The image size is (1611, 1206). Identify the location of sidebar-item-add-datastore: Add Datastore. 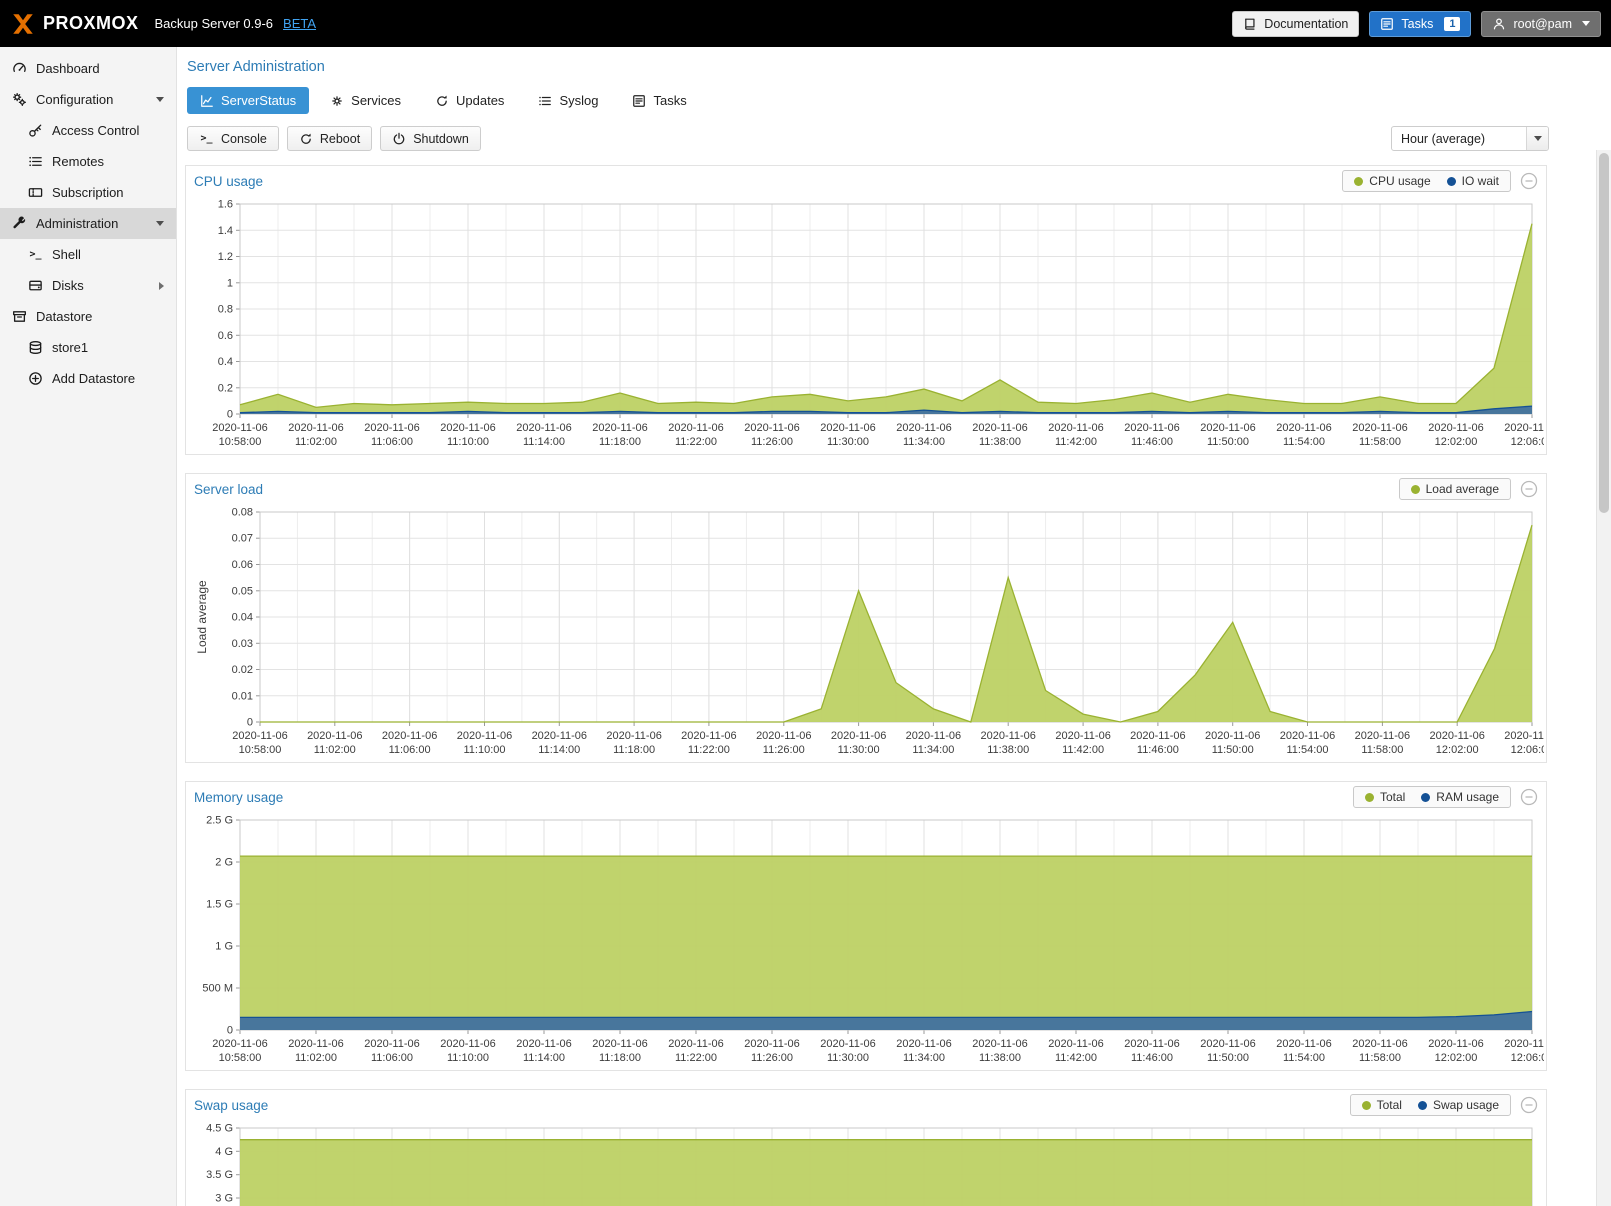
(88, 378).